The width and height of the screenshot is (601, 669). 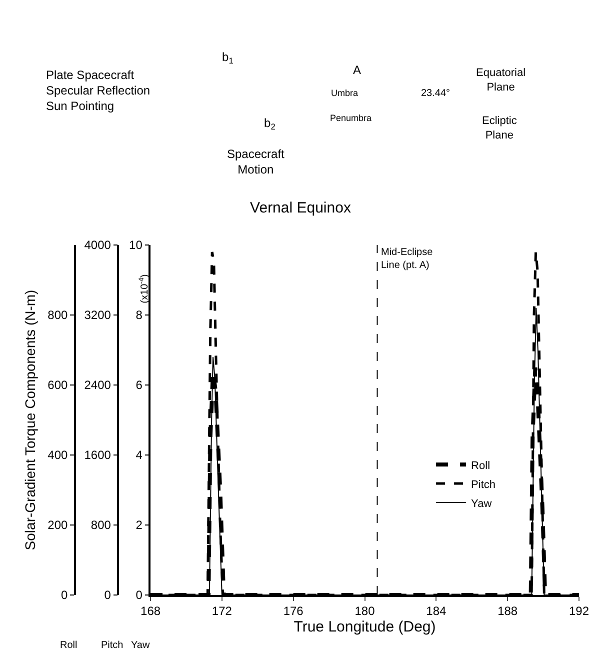 What do you see at coordinates (481, 504) in the screenshot?
I see `legend-label: Yaw` at bounding box center [481, 504].